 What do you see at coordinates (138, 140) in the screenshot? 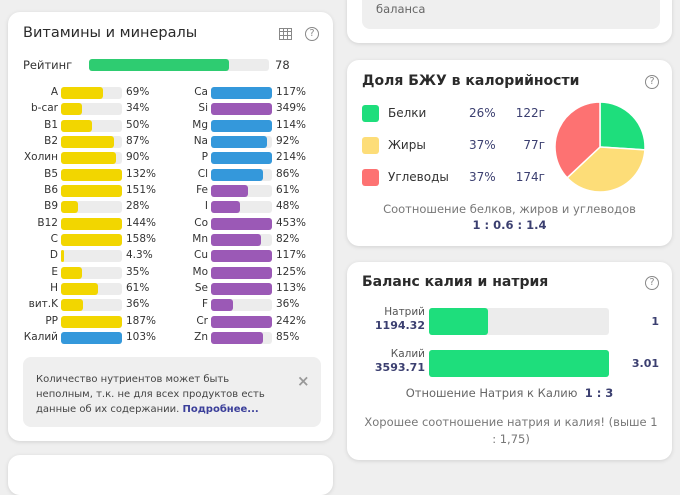
I see `nutrient-percent: 87%` at bounding box center [138, 140].